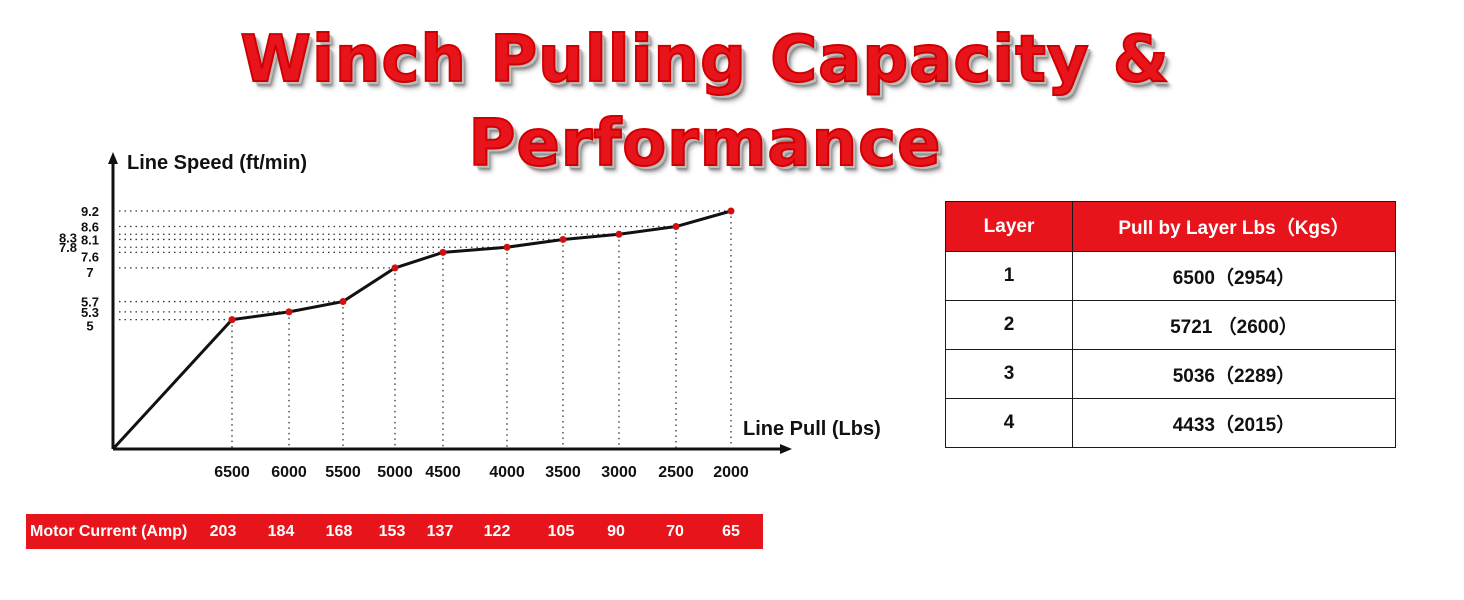 The width and height of the screenshot is (1464, 600). I want to click on motor-current-value: 65, so click(731, 531).